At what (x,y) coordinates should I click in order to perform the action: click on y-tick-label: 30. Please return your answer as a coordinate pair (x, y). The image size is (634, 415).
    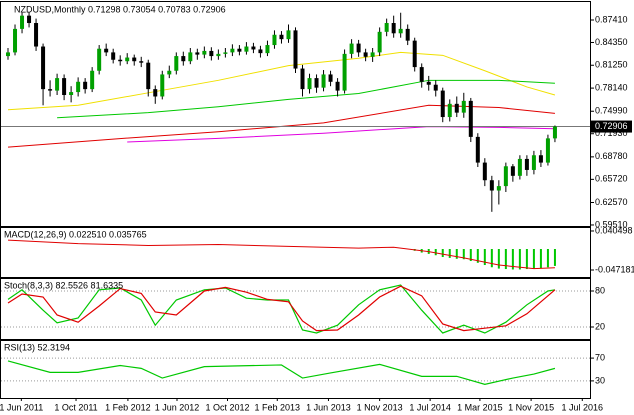
    Looking at the image, I should click on (600, 380).